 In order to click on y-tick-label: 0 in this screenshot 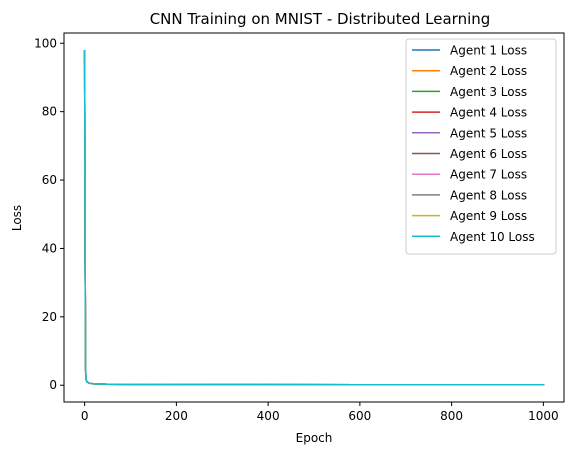, I will do `click(53, 385)`.